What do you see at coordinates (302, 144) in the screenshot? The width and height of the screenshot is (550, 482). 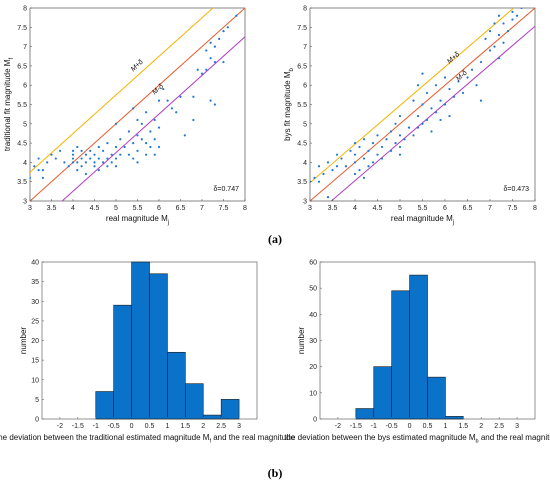 I see `y-tick-label: 4.5` at bounding box center [302, 144].